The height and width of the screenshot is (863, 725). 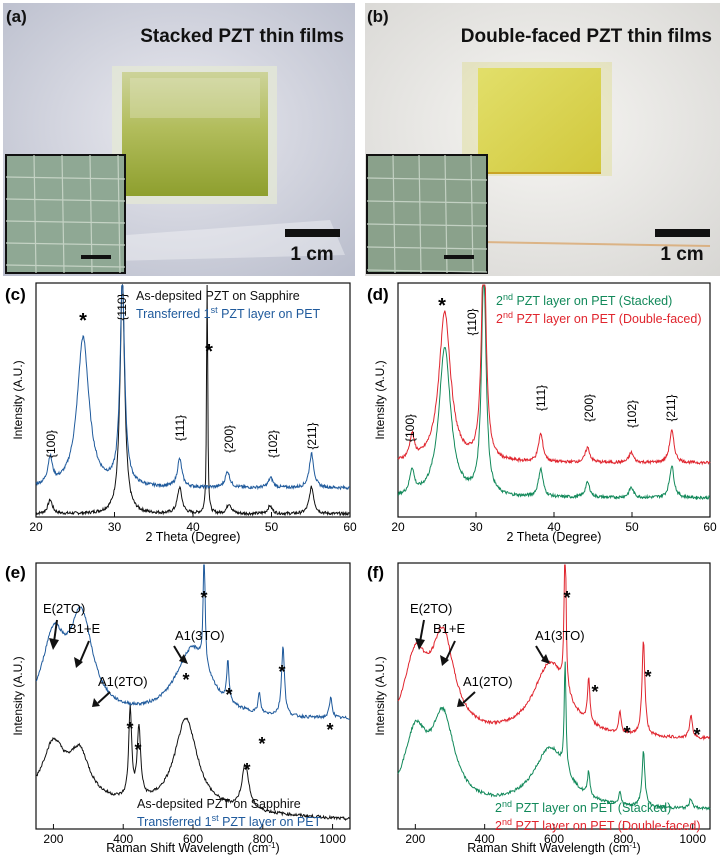 What do you see at coordinates (51, 444) in the screenshot?
I see `peak-label-100: {100}` at bounding box center [51, 444].